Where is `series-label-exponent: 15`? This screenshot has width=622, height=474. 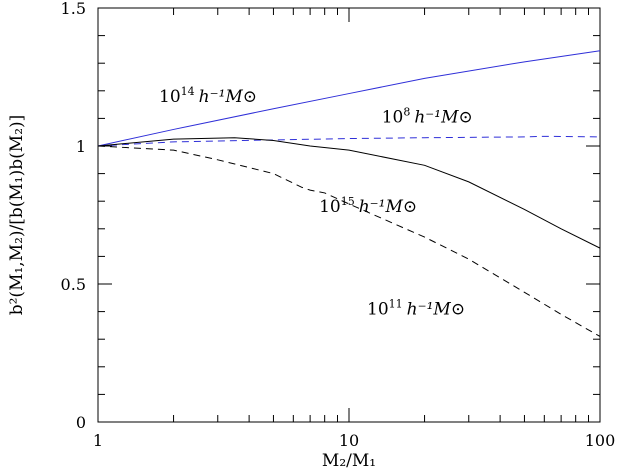 series-label-exponent: 15 is located at coordinates (348, 201).